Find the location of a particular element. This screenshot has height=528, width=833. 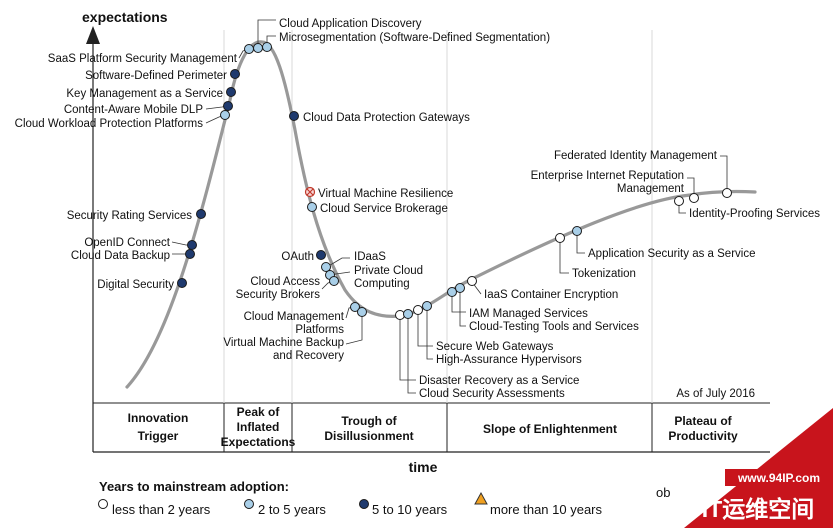

point-enterprise-internet-reputation-management is located at coordinates (694, 198).